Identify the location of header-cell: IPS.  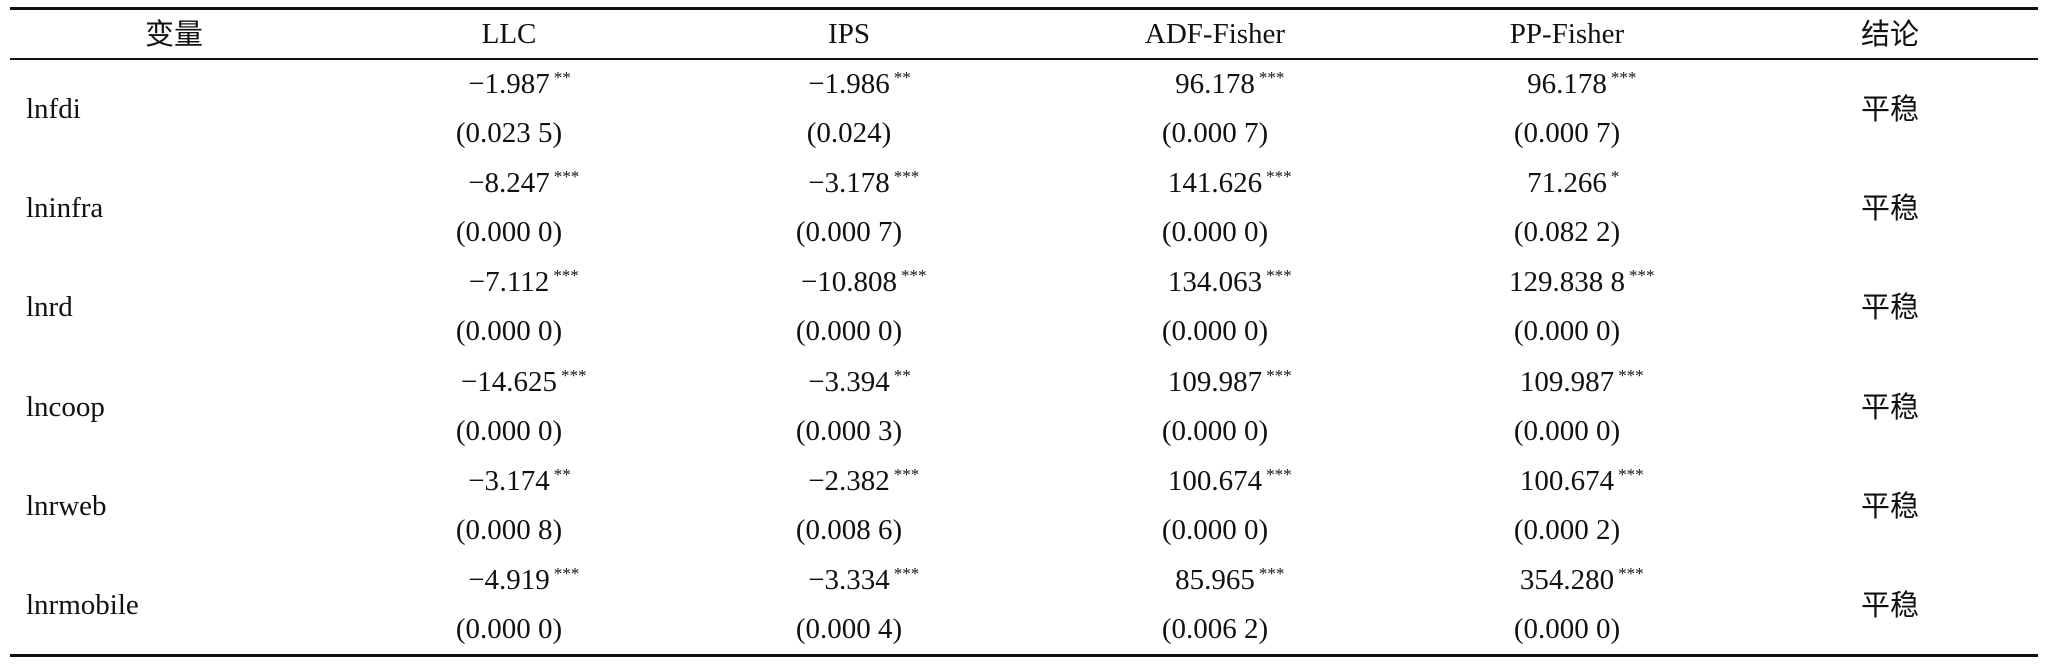
(849, 34).